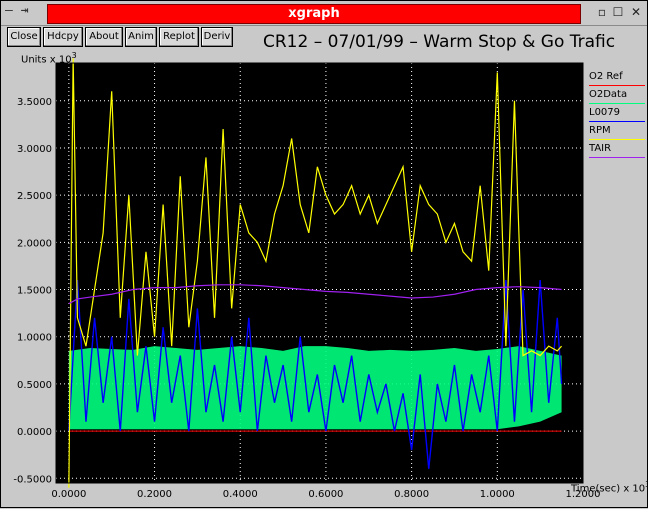 Image resolution: width=648 pixels, height=509 pixels. What do you see at coordinates (636, 12) in the screenshot?
I see `close-icon: ✕` at bounding box center [636, 12].